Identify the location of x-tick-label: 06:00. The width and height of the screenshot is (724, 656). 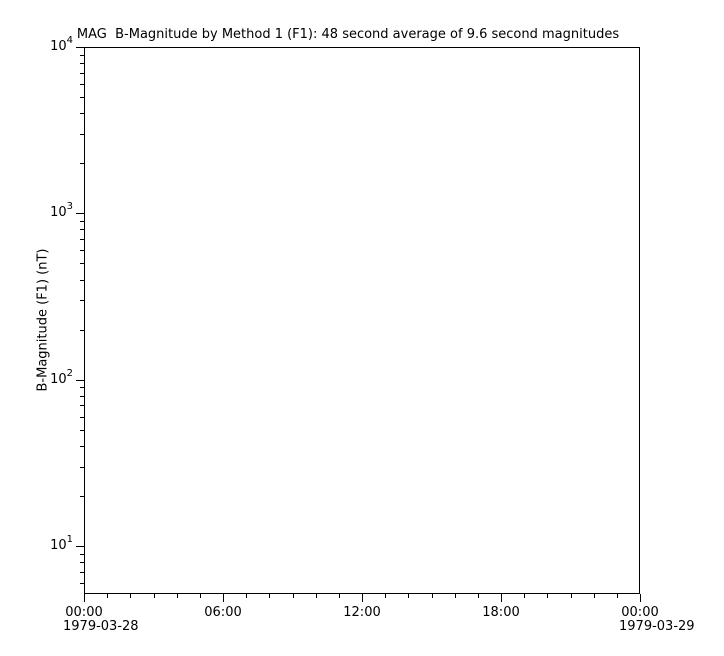
(223, 612).